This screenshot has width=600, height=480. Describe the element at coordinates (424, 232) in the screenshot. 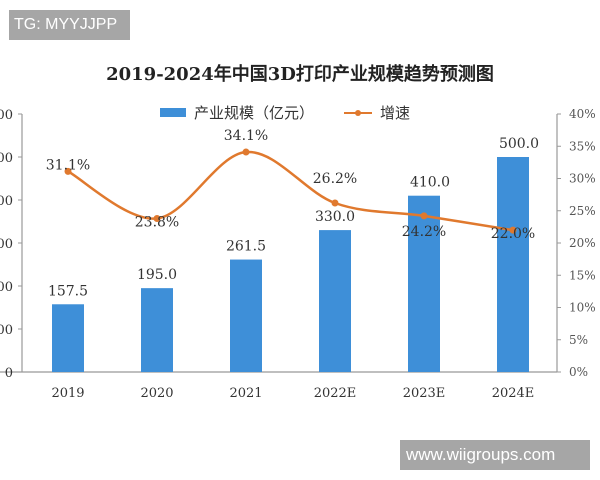

I see `growth-data-label: 24.2%` at that location.